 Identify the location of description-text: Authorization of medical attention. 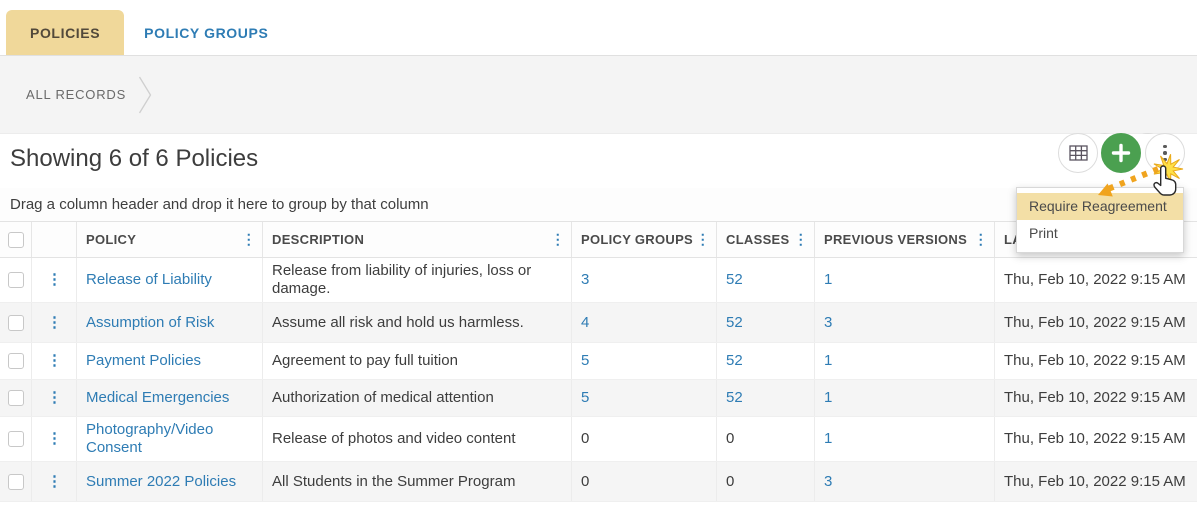
(383, 397).